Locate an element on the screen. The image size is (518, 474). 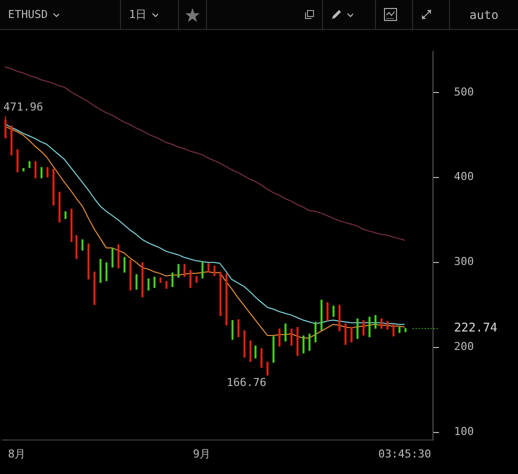
y-tick-label: 300 is located at coordinates (464, 261).